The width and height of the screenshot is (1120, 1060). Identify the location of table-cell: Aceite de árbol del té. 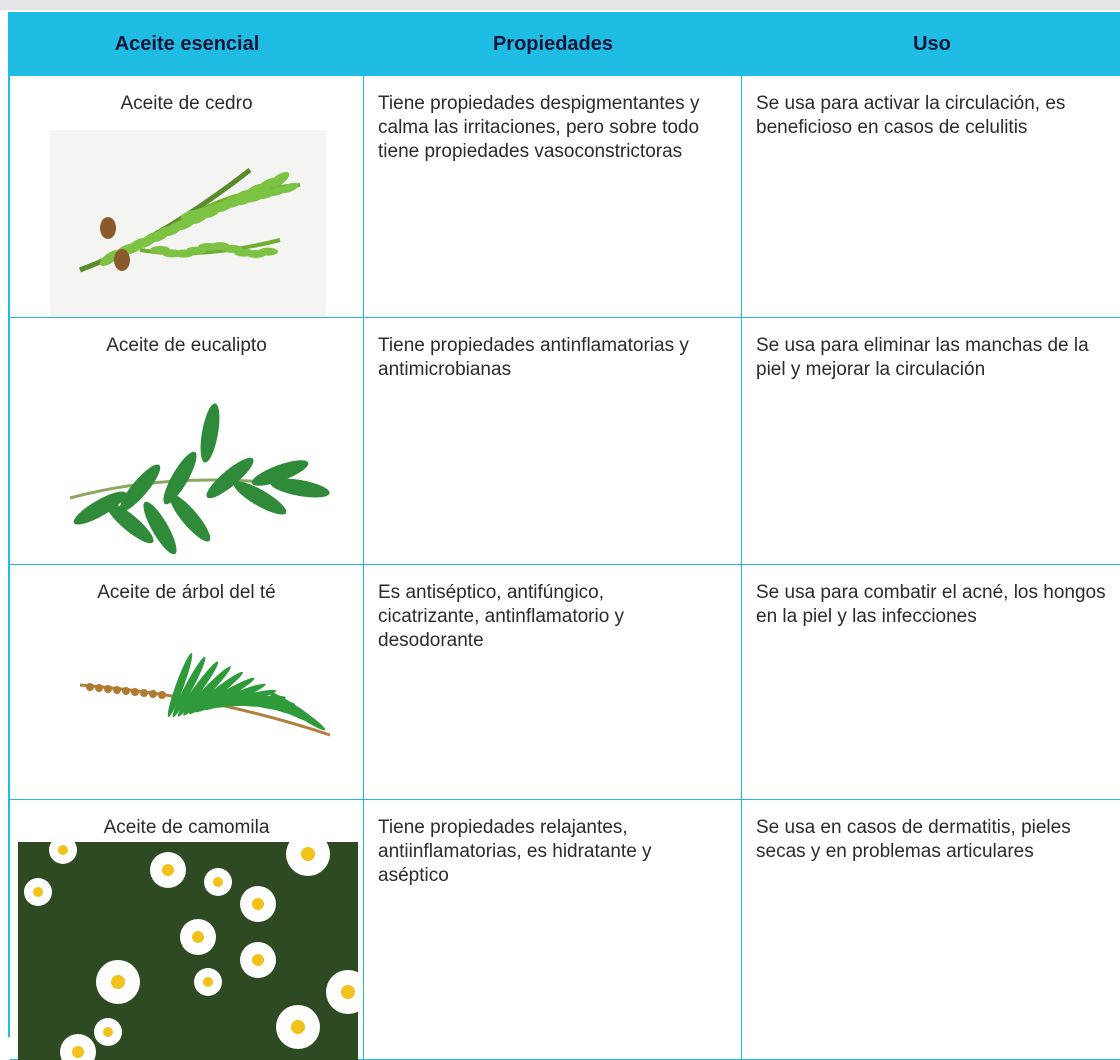
(187, 682).